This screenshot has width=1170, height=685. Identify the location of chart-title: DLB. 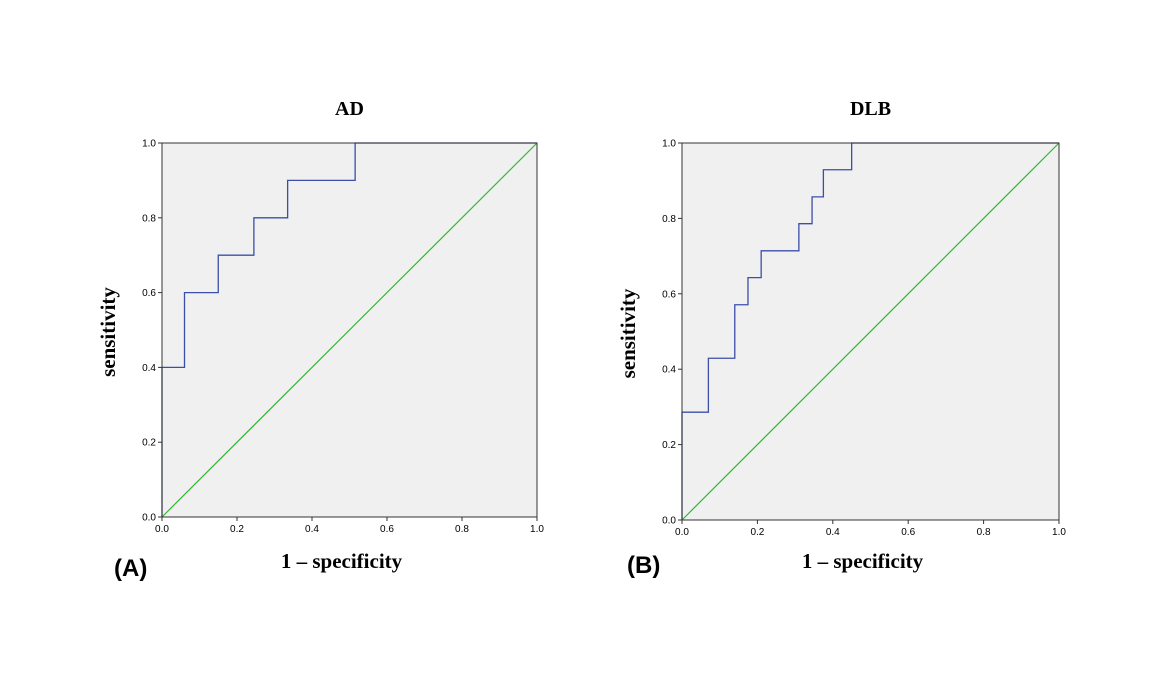
(870, 109).